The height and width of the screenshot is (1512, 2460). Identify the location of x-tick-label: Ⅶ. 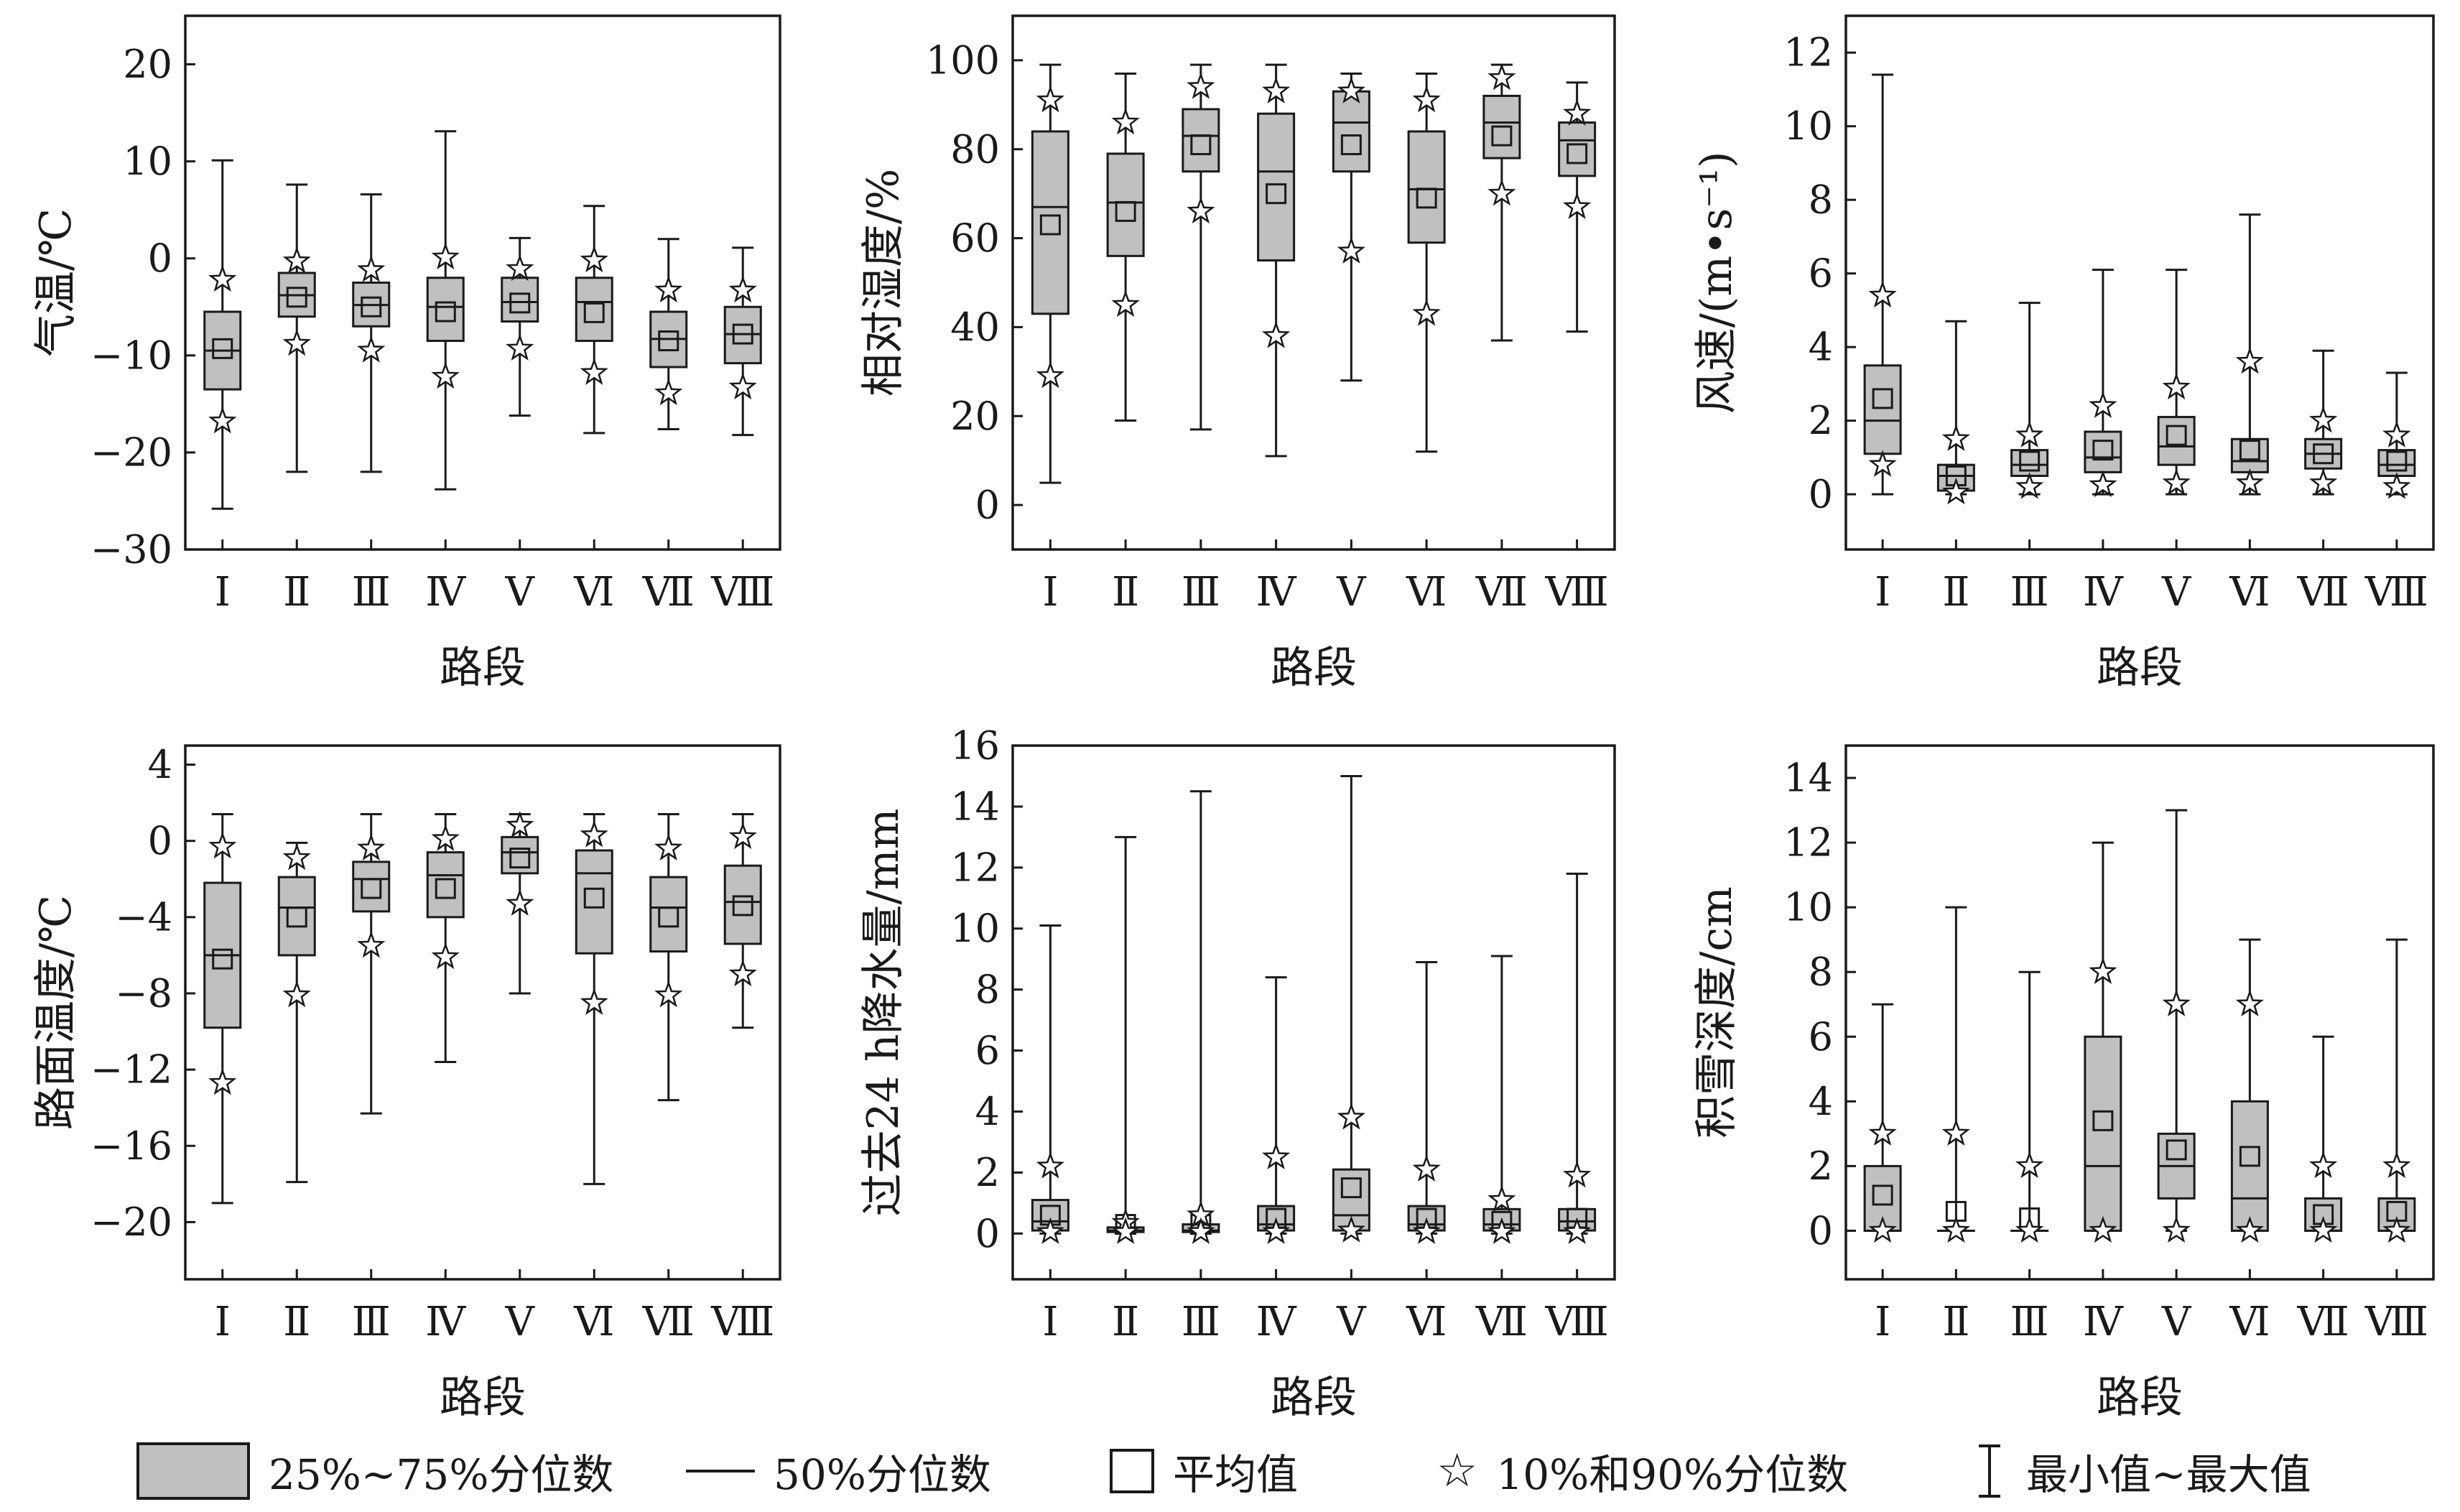
(1501, 592).